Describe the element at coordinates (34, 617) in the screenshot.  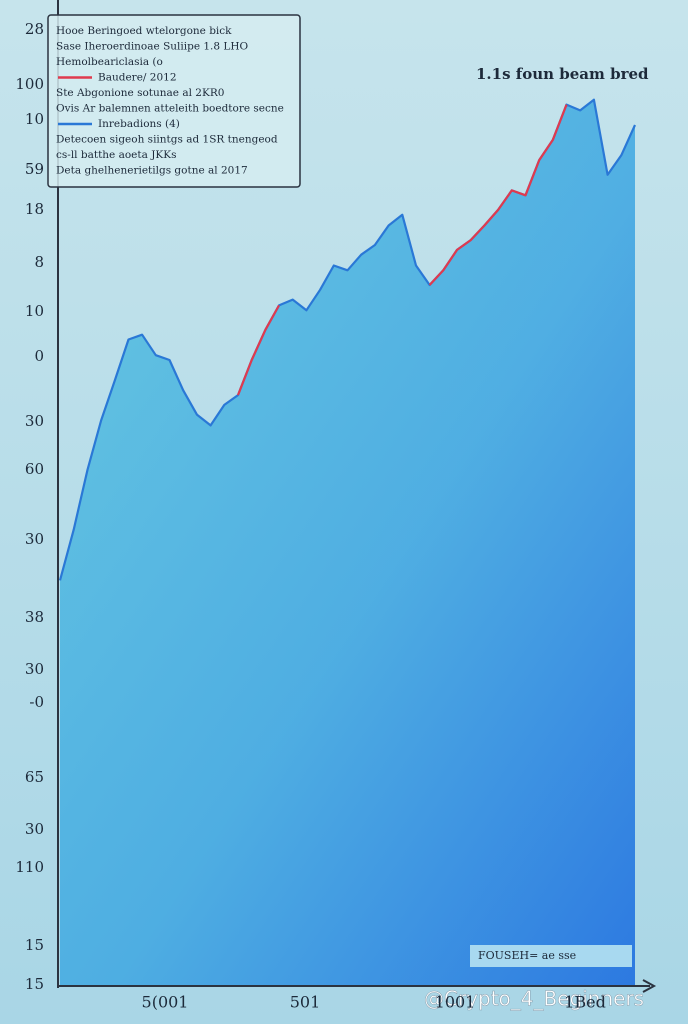
I see `y-tick-label: 38` at that location.